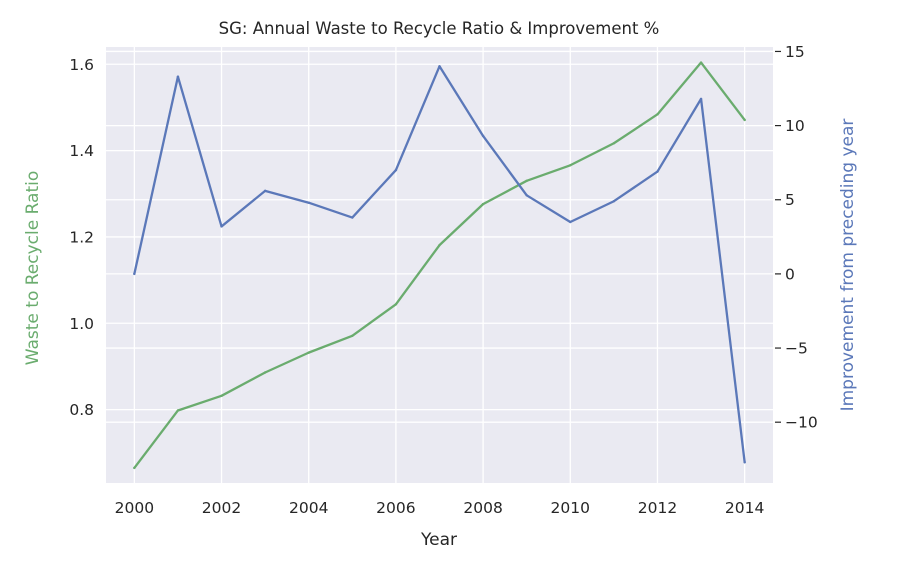 Image resolution: width=901 pixels, height=564 pixels. I want to click on y-right-tick-label: 15, so click(795, 52).